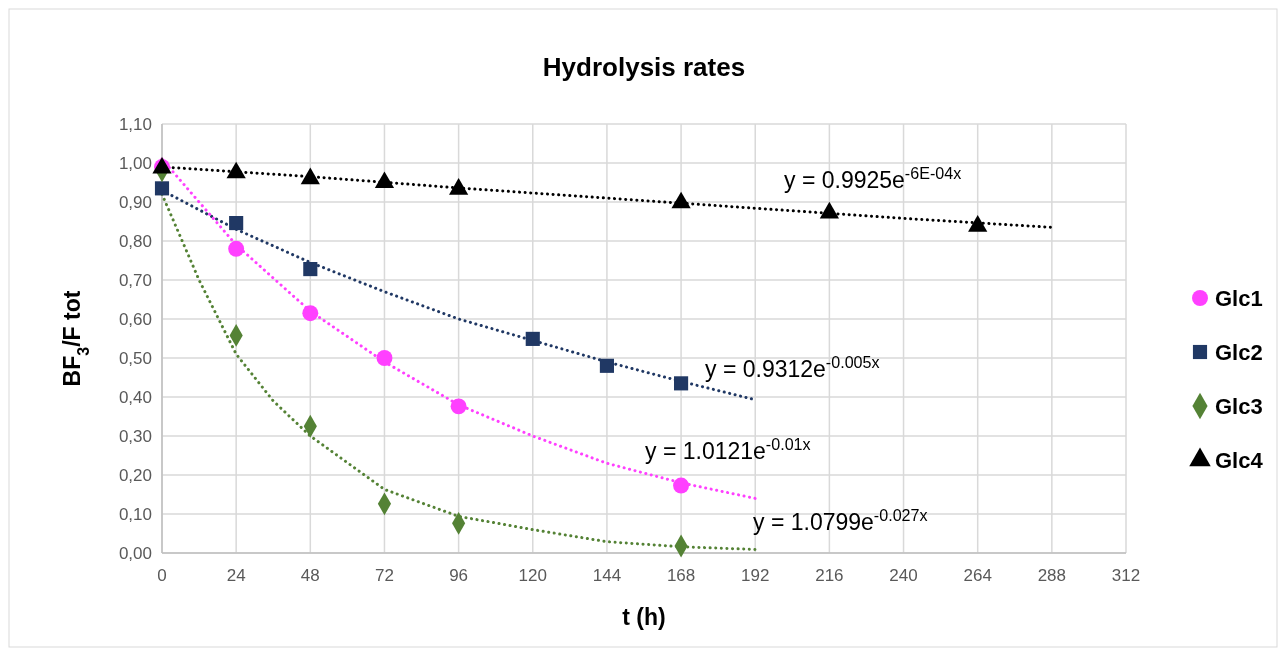  I want to click on legend-label: Glc4, so click(1239, 460).